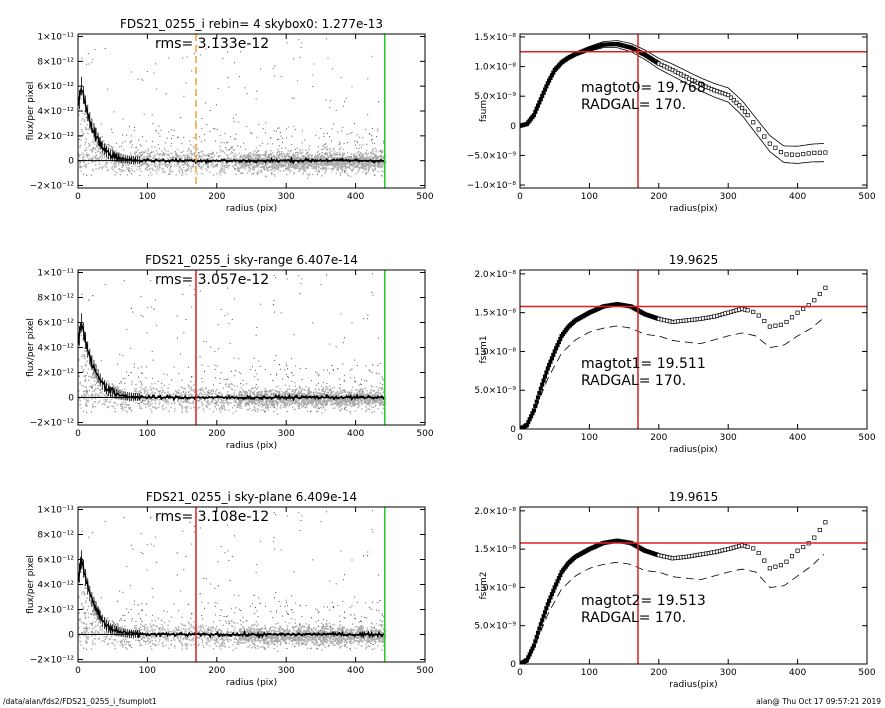 This screenshot has height=708, width=885. What do you see at coordinates (643, 601) in the screenshot?
I see `magtot-annotation: magtot2= 19.513` at bounding box center [643, 601].